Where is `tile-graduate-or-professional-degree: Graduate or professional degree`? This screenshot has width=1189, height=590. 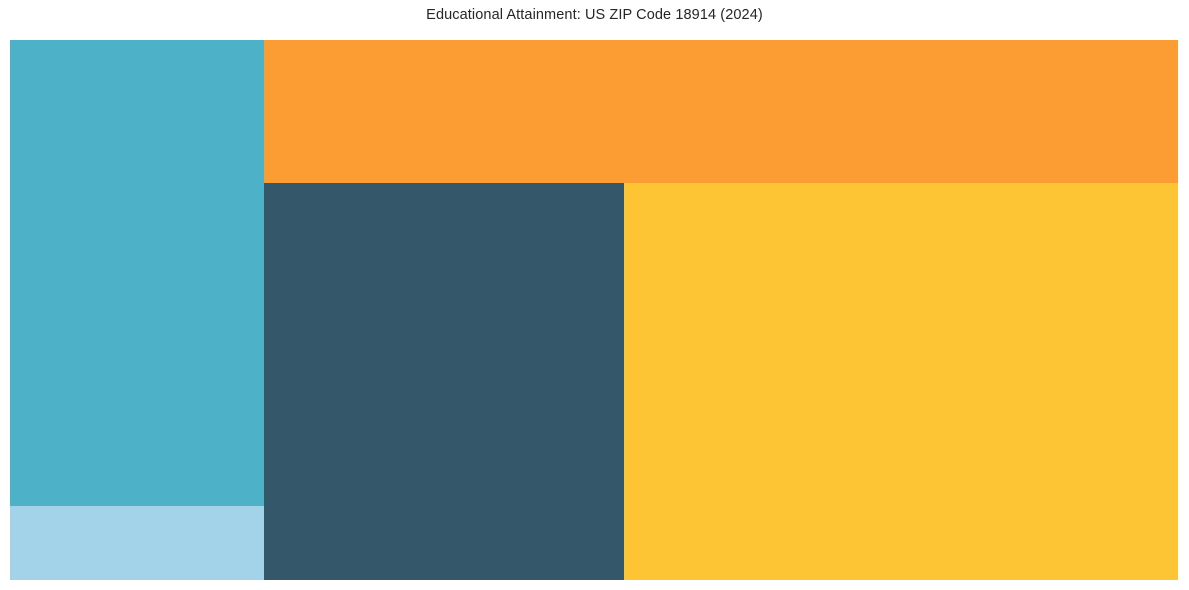
tile-graduate-or-professional-degree: Graduate or professional degree is located at coordinates (137, 543).